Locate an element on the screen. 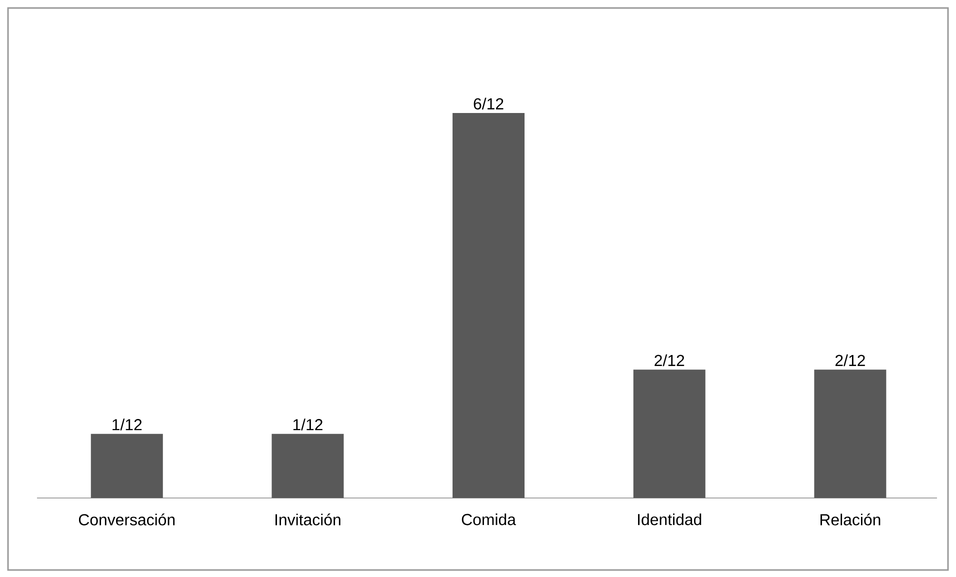 This screenshot has height=577, width=956. x-tick-label: Comida is located at coordinates (489, 520).